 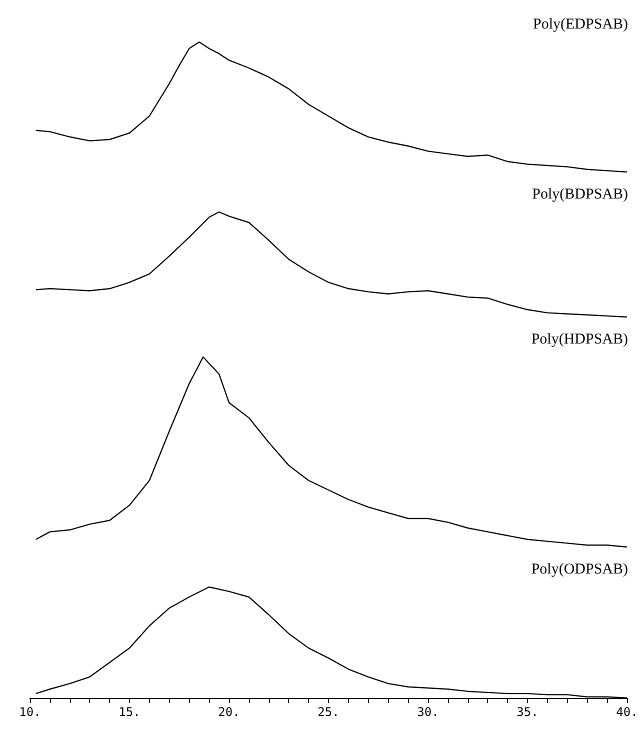 I want to click on x-tick-label: 40., so click(x=627, y=712).